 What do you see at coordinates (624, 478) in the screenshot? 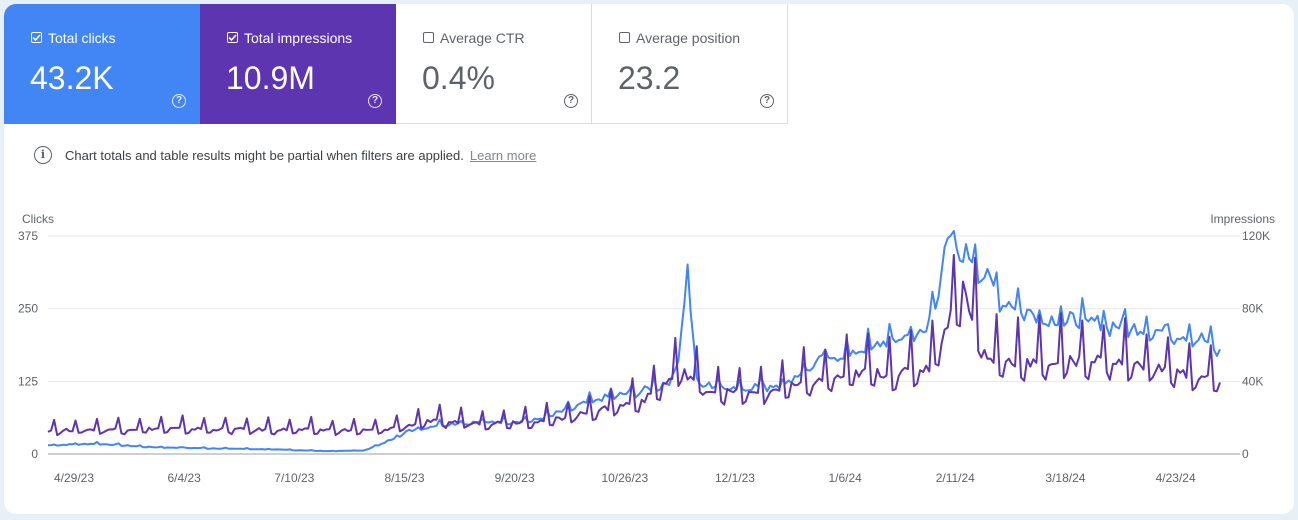
I see `x-axis-tick: 10/26/23` at bounding box center [624, 478].